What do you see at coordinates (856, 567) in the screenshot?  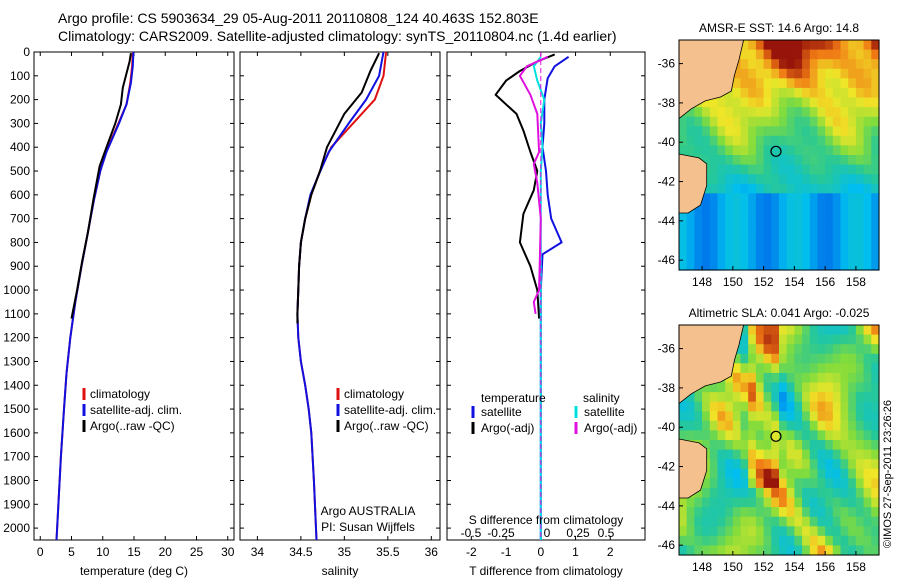 I see `map-xtick-label: 158` at bounding box center [856, 567].